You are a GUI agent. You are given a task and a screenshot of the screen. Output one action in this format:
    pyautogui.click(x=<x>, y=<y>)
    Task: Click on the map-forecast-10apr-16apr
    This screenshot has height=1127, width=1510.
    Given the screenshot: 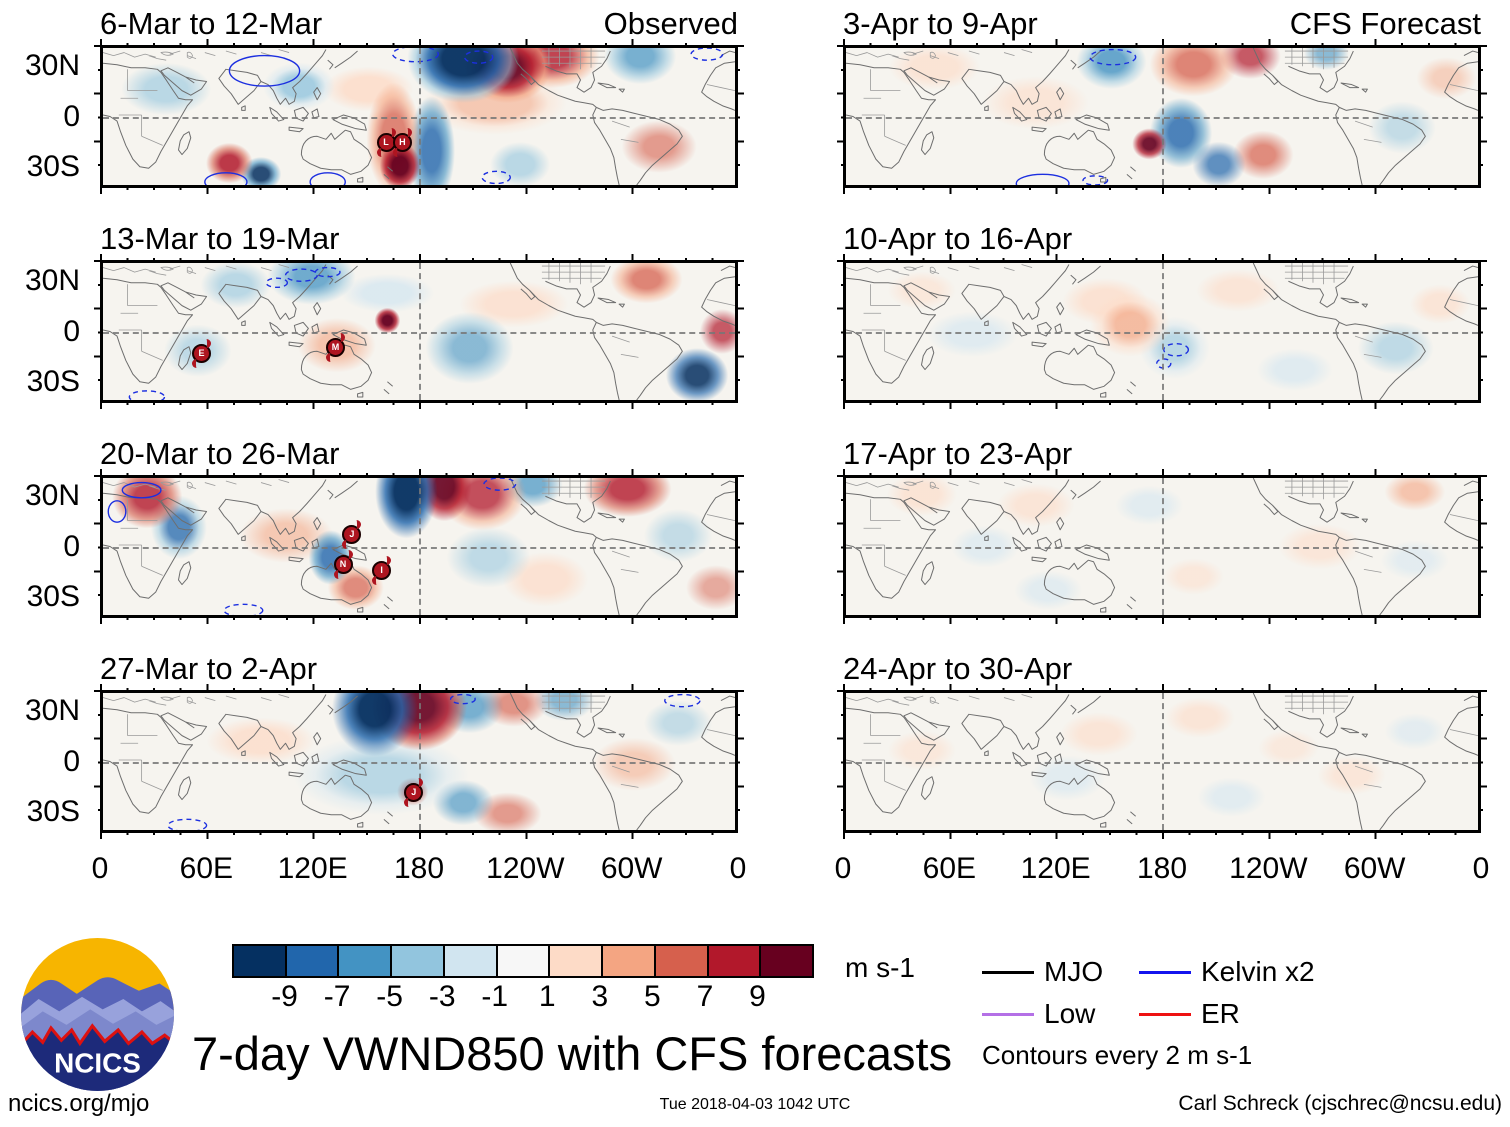 What is the action you would take?
    pyautogui.click(x=1162, y=331)
    